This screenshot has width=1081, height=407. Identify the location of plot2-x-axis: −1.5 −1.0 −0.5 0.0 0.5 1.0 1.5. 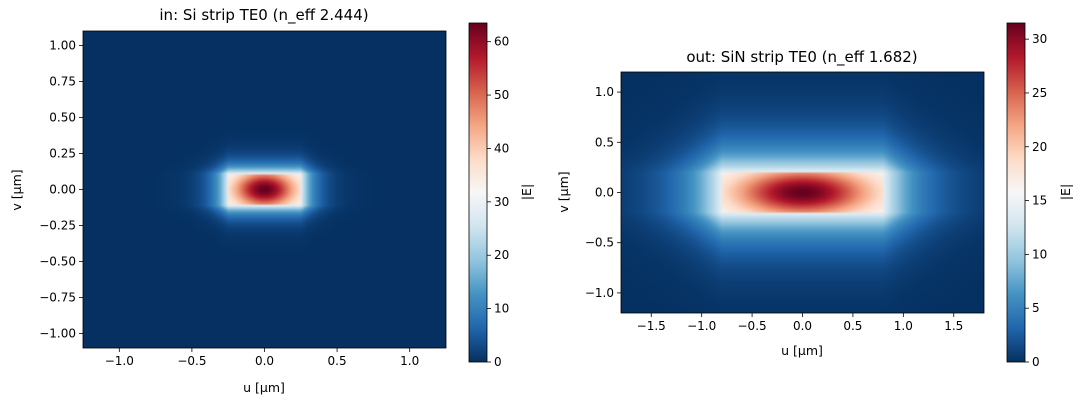
(800, 323).